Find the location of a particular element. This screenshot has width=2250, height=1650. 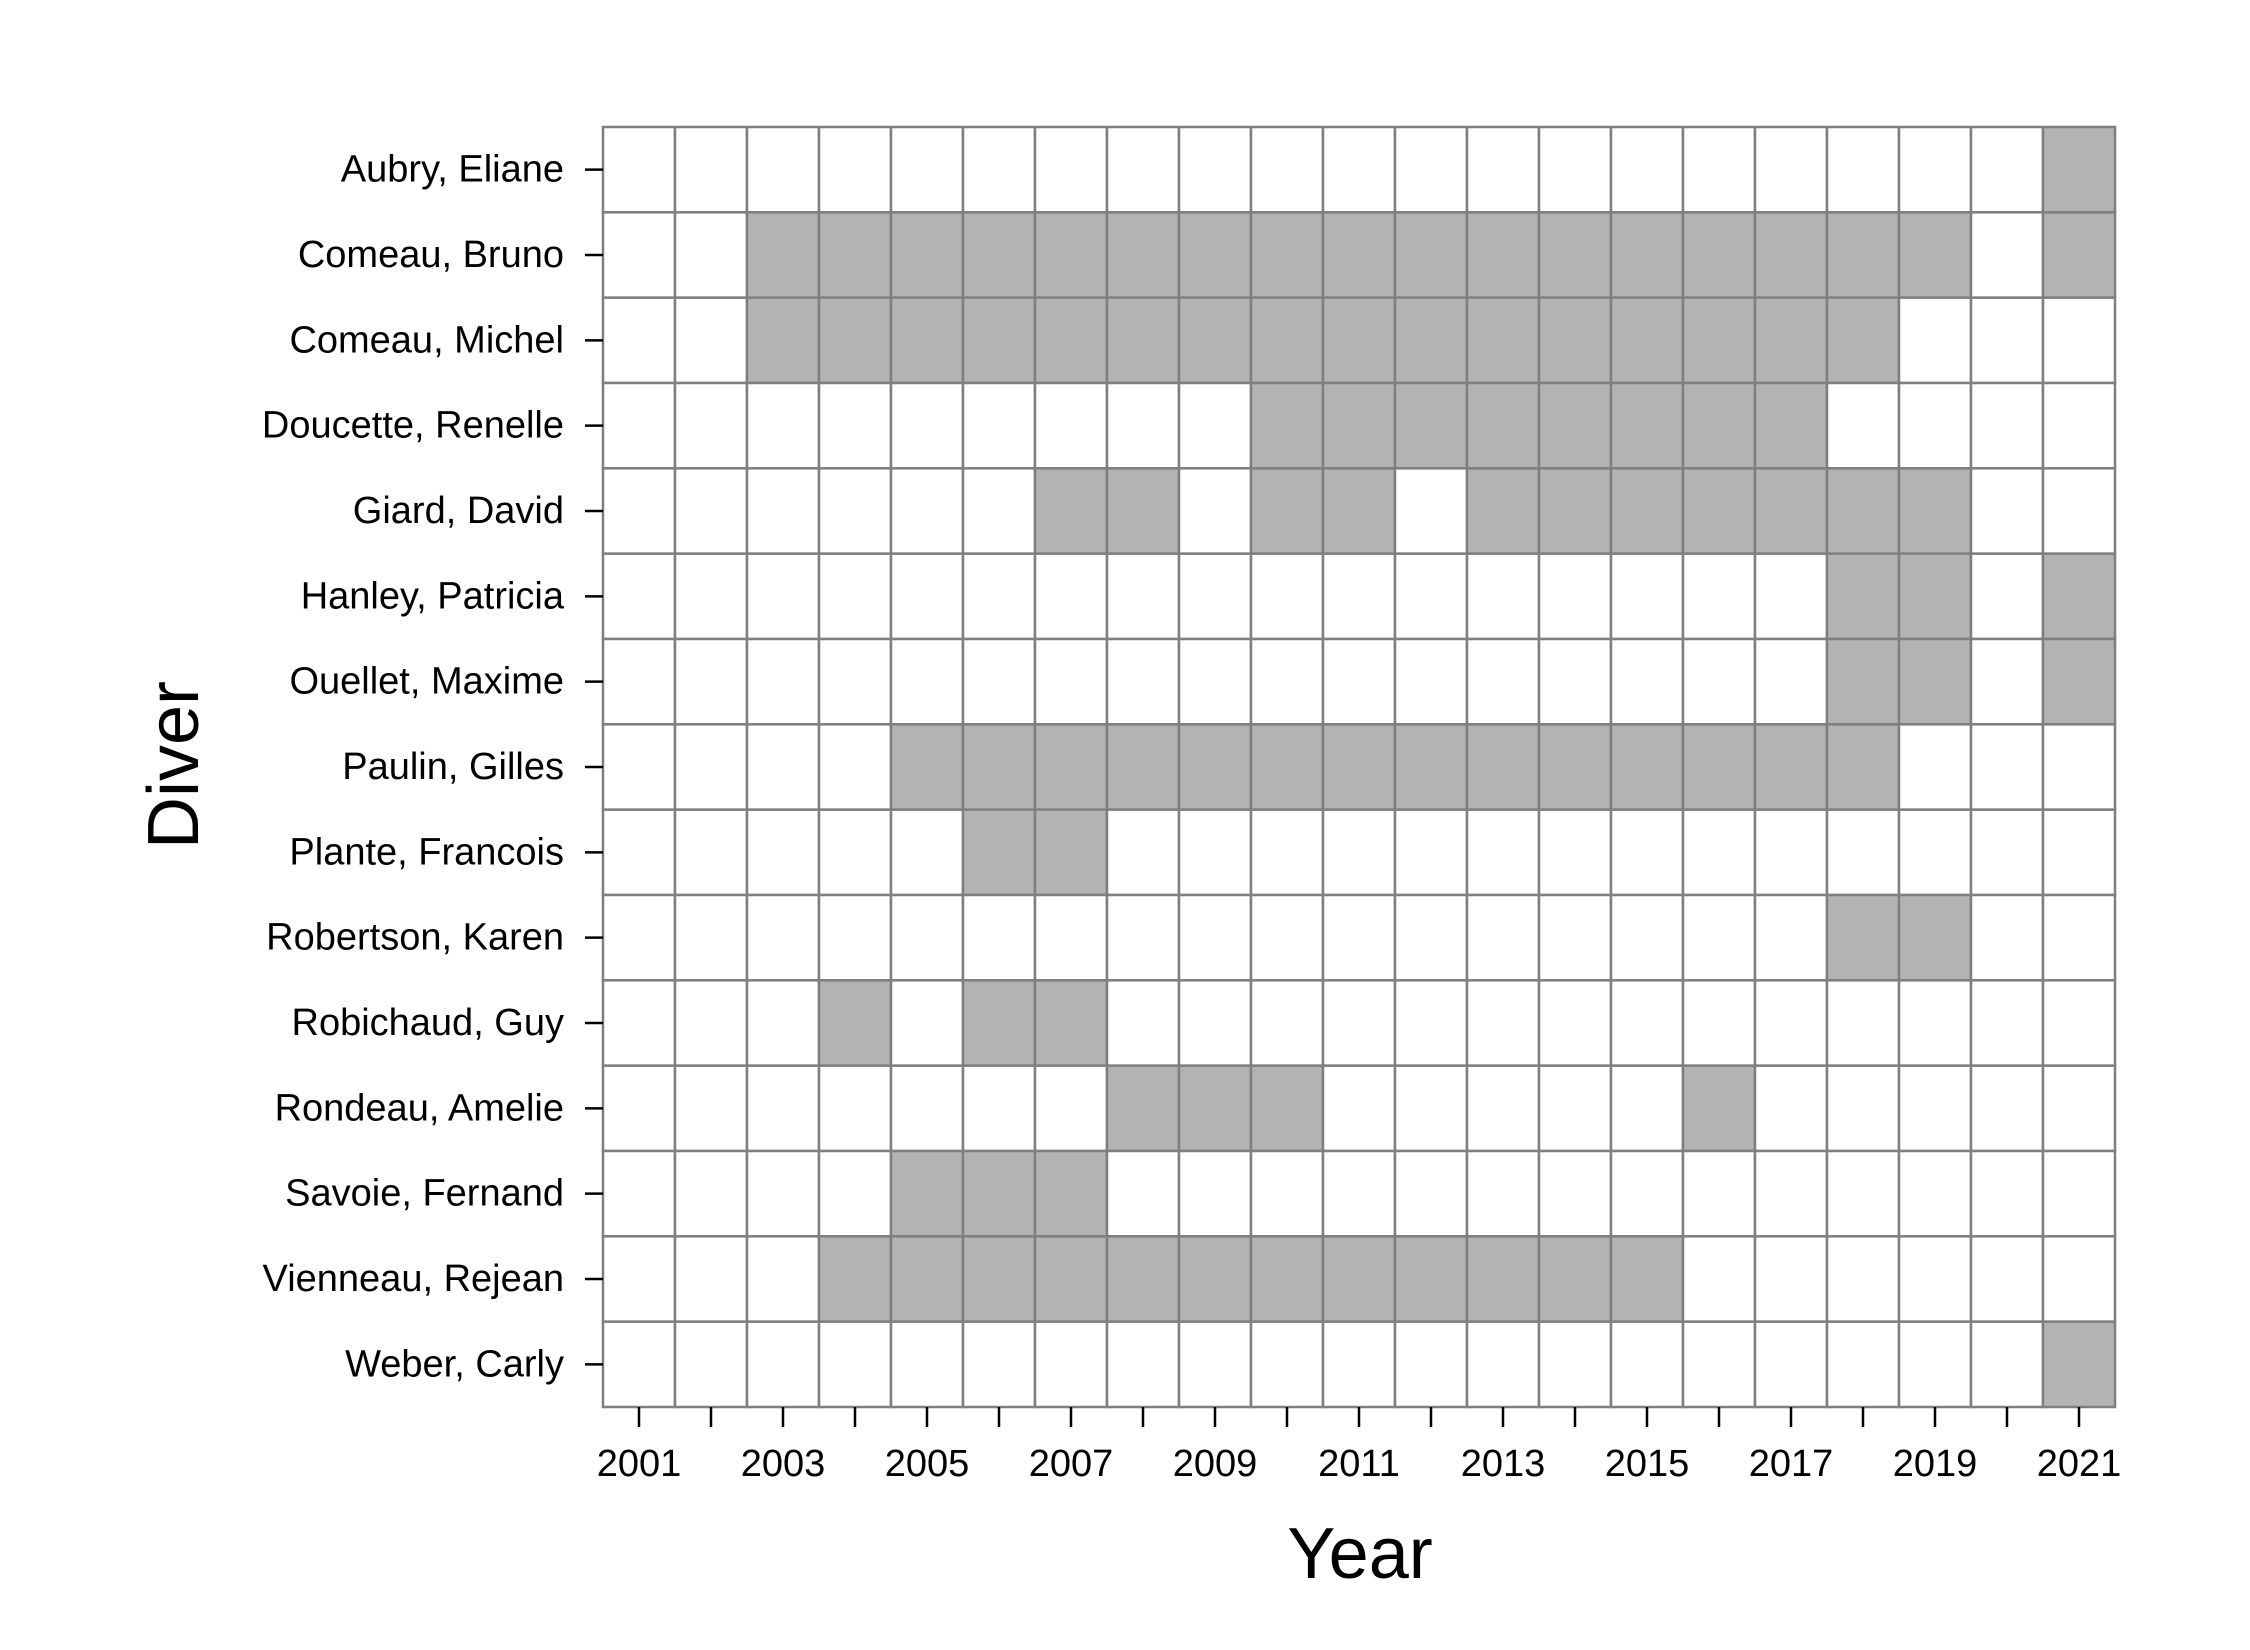

cell-Ouellet, Maxime-2018 is located at coordinates (1863, 681).